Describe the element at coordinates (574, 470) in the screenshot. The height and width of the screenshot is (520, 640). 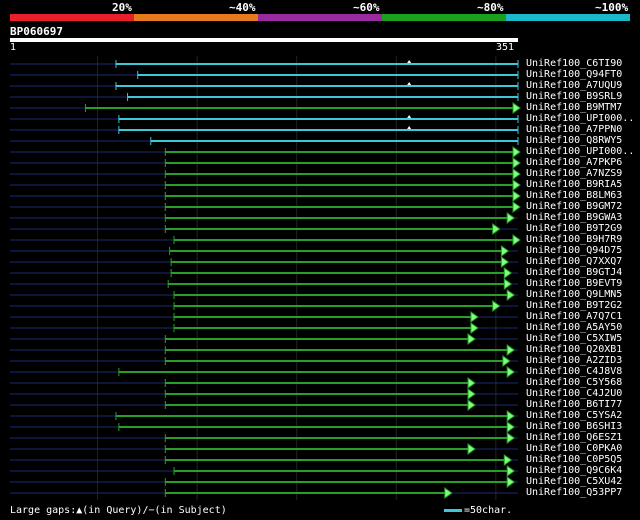
I see `hit-label: UniRef100_Q9C6K4` at that location.